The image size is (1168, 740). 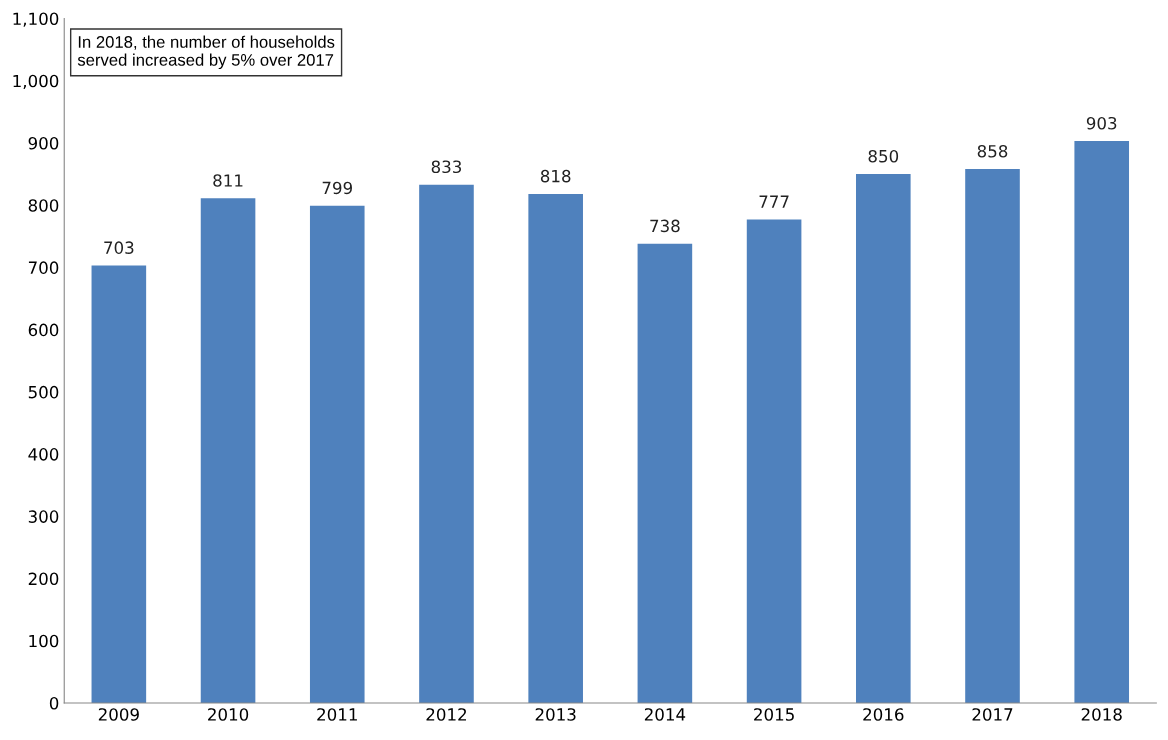 What do you see at coordinates (43, 143) in the screenshot?
I see `y-tick-label: 900` at bounding box center [43, 143].